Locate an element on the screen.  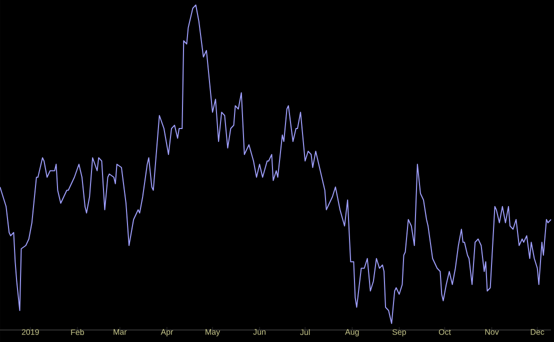
x-tick-label: May is located at coordinates (213, 332).